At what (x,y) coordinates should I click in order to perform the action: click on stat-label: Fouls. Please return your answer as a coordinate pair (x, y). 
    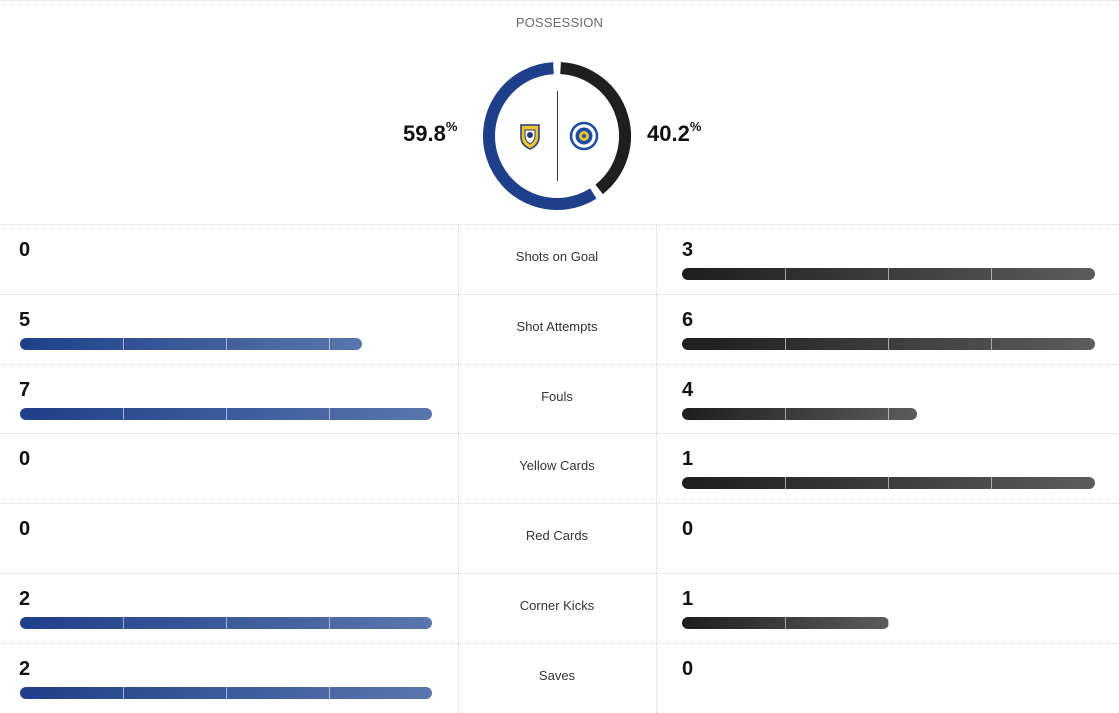
    Looking at the image, I should click on (557, 396).